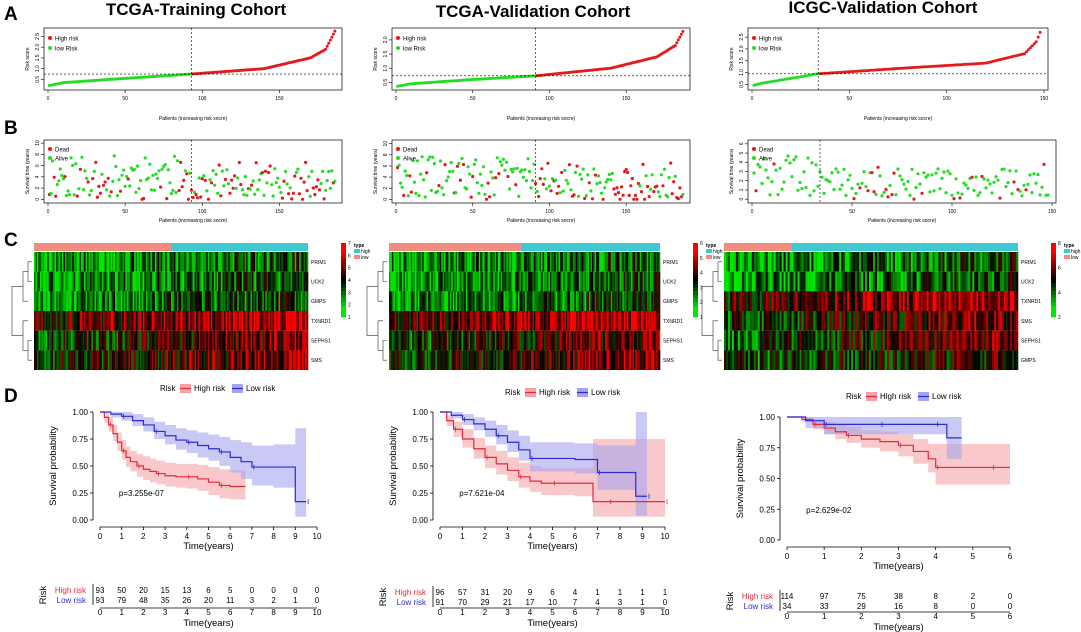 This screenshot has height=632, width=1081. What do you see at coordinates (384, 350) in the screenshot?
I see `dendrogram-branch` at bounding box center [384, 350].